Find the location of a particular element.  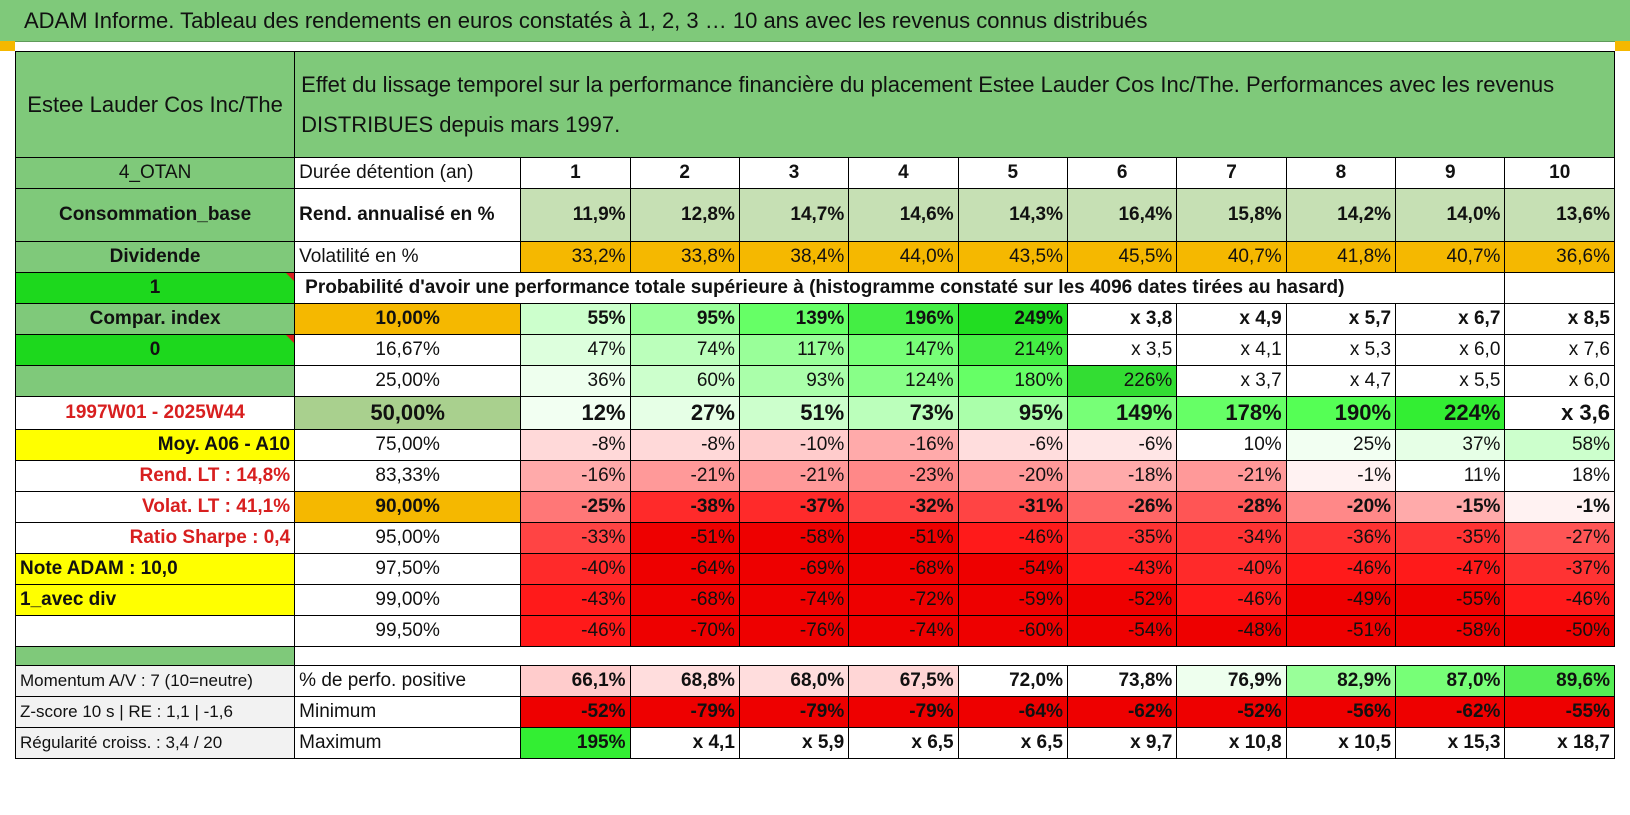

quantile-cell: 73% is located at coordinates (903, 413).